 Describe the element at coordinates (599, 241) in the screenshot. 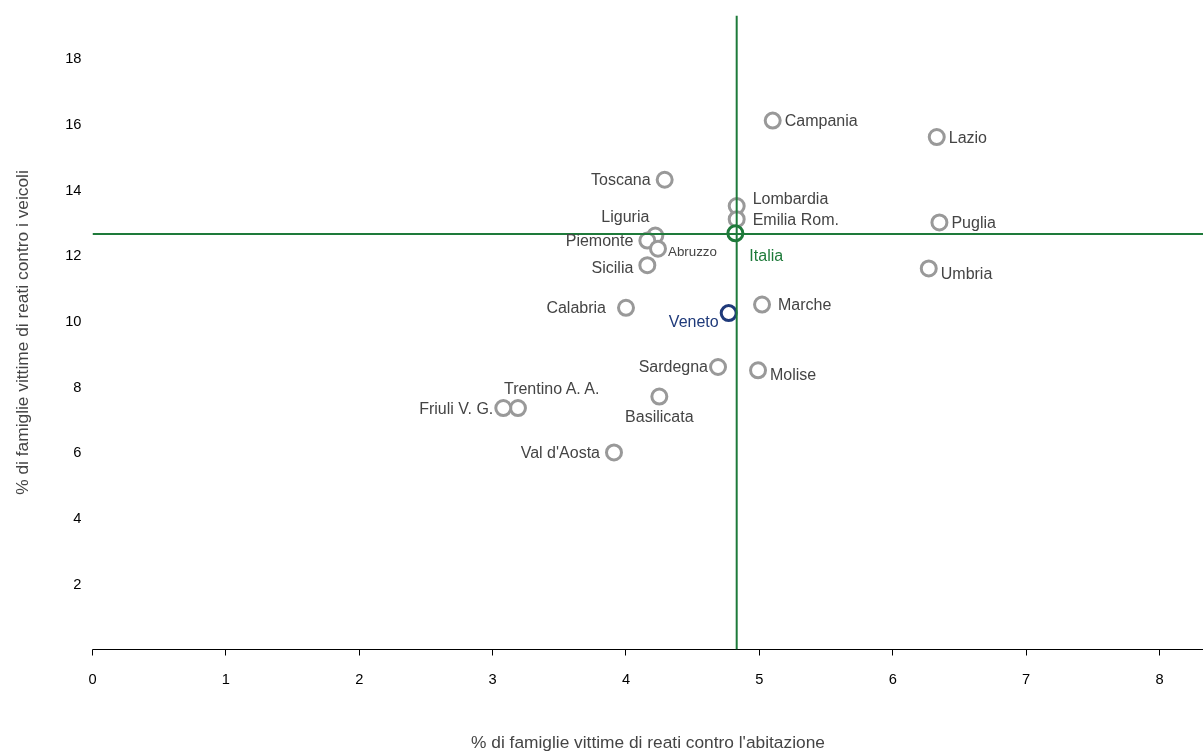

I see `annotation: Piemonte` at that location.